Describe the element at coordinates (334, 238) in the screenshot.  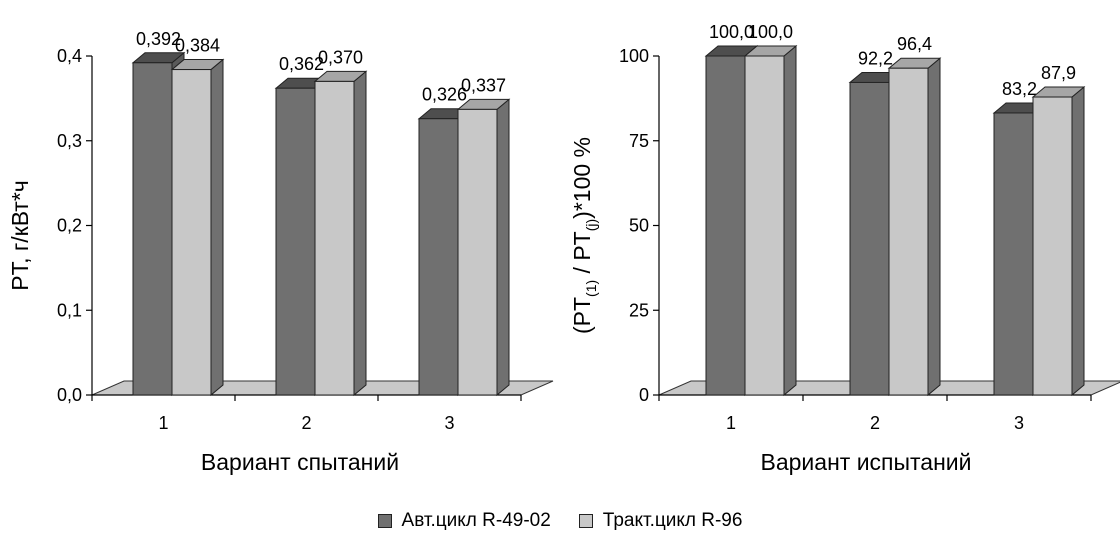
I see `chart1-bar-series2-cat2` at that location.